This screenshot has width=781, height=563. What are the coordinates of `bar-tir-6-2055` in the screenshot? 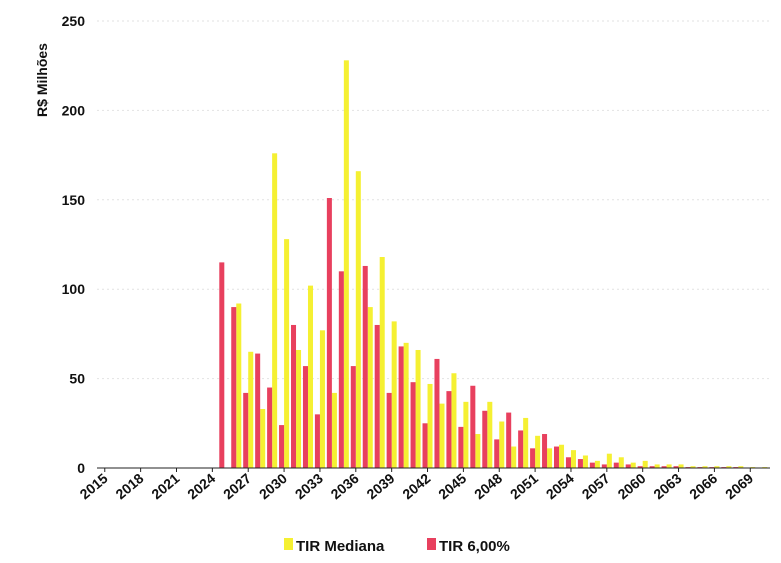 It's located at (580, 463).